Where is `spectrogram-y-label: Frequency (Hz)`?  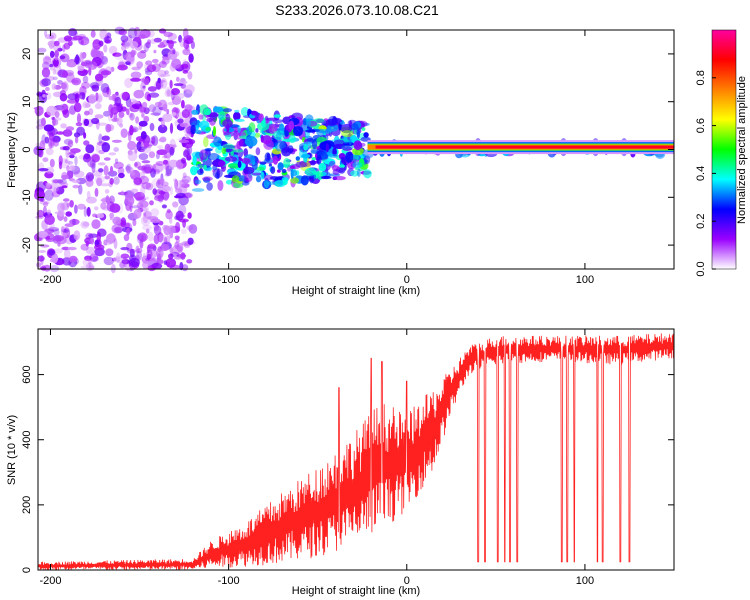
spectrogram-y-label: Frequency (Hz) is located at coordinates (12, 150).